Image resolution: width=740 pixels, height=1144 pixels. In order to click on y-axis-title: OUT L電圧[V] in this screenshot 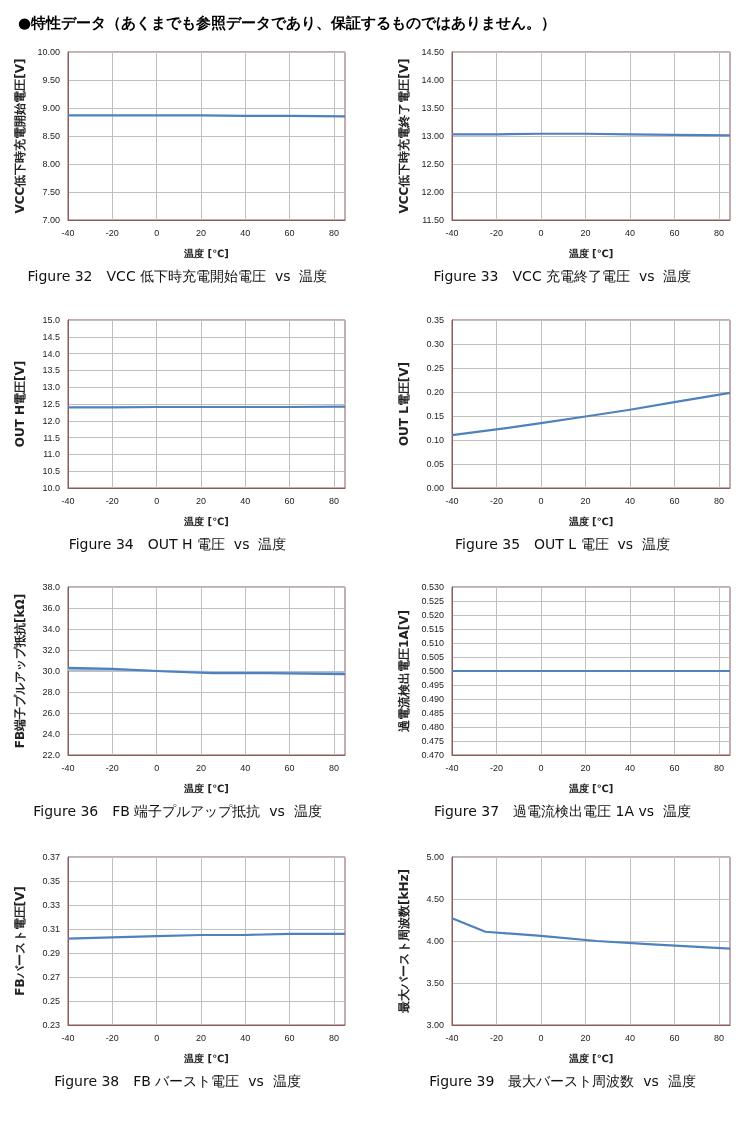, I will do `click(404, 404)`.